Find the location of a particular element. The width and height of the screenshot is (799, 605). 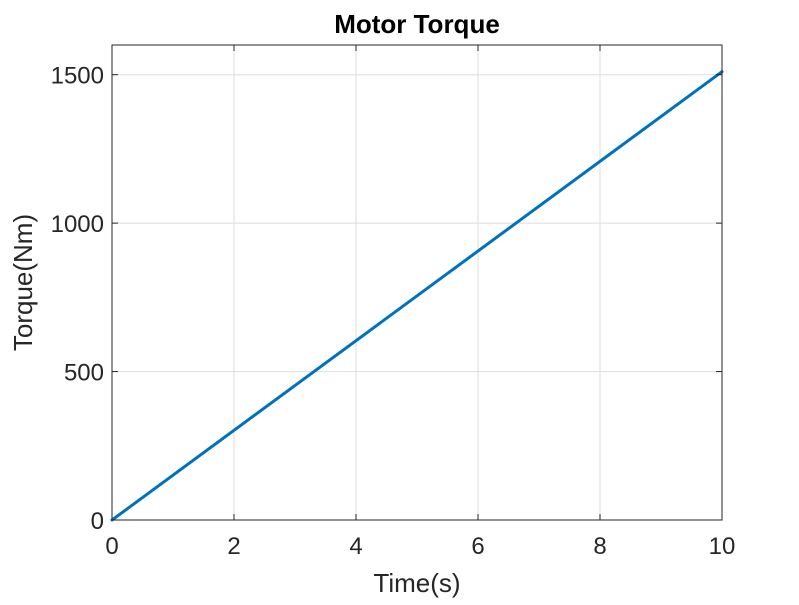

x-tick-label: 4 is located at coordinates (355, 546).